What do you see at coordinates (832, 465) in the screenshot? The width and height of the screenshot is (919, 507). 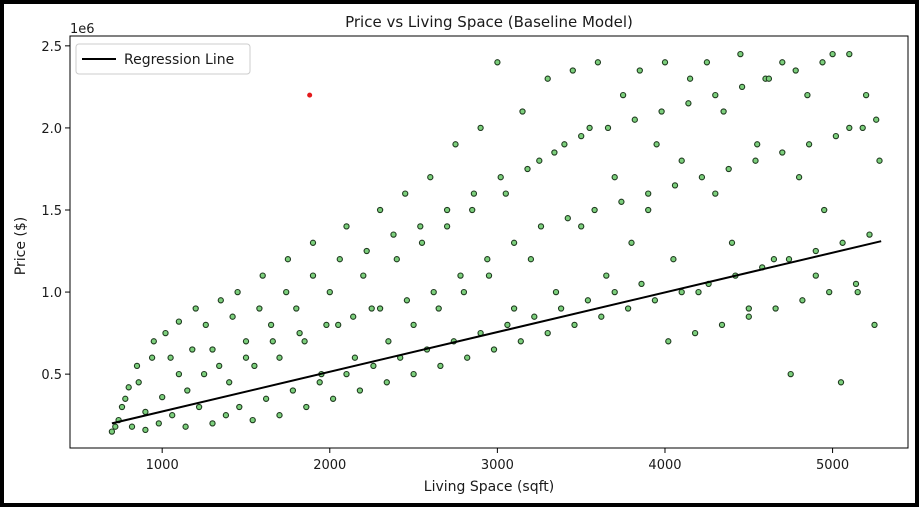 I see `x-tick-label: 5000` at bounding box center [832, 465].